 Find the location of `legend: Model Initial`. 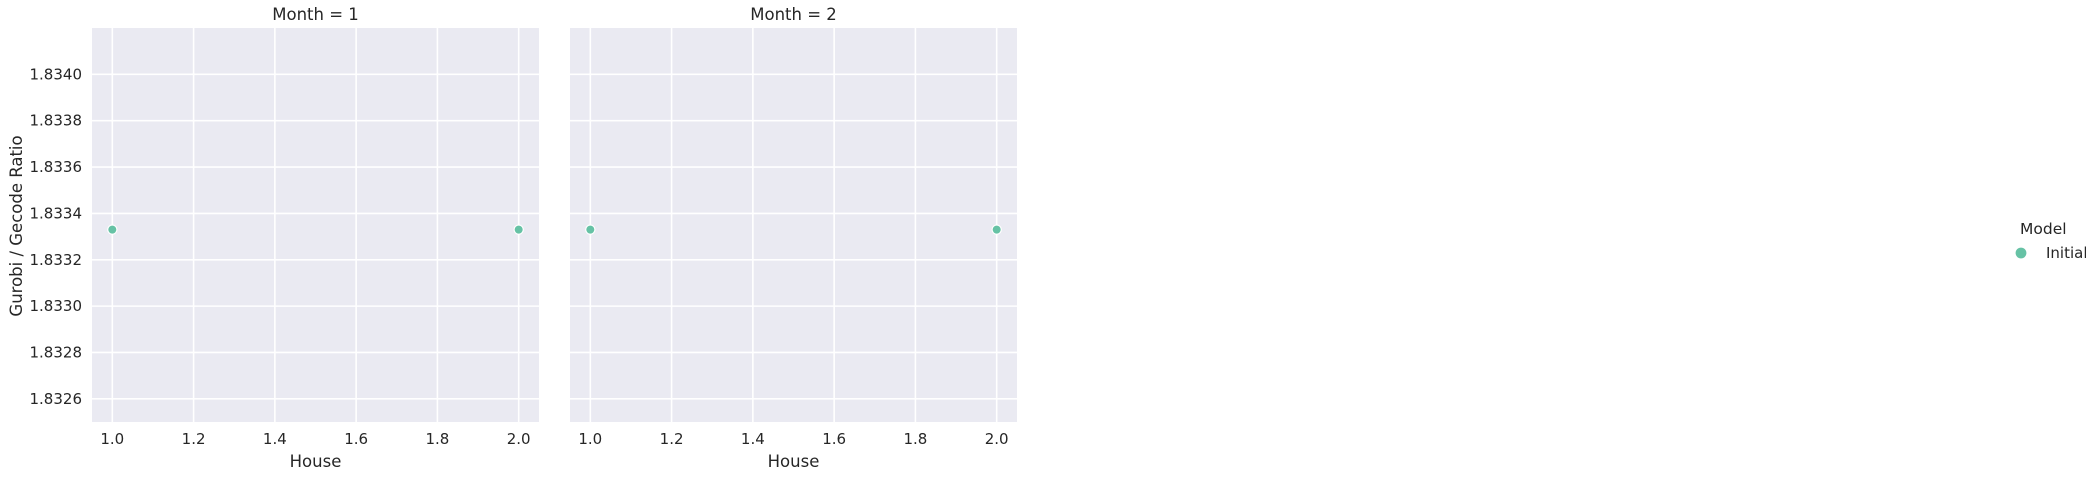

legend: Model Initial is located at coordinates (2050, 241).